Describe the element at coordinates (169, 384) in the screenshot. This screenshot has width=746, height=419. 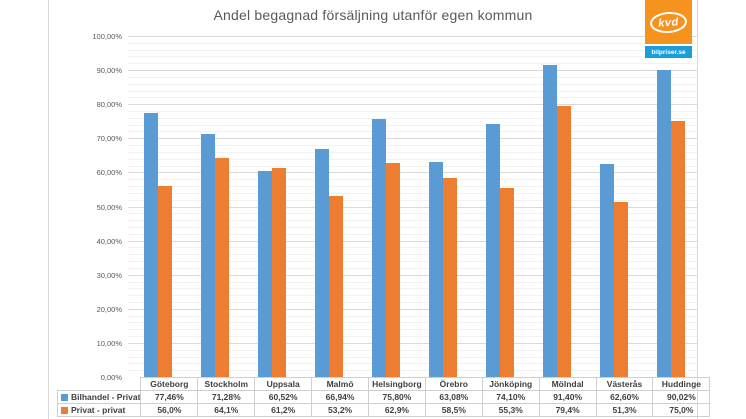
I see `category-header-cell: Göteborg` at that location.